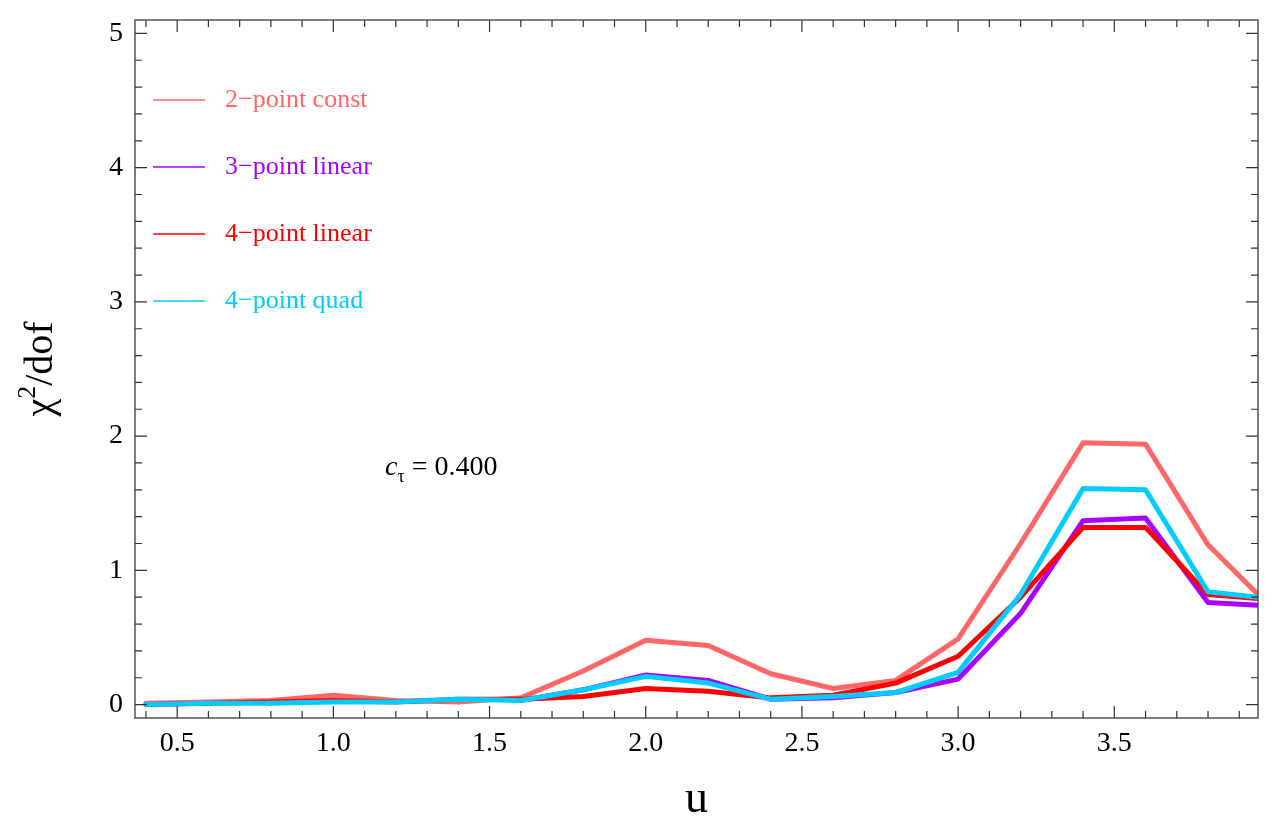 This screenshot has width=1276, height=821. I want to click on x-tick-label: 3.5, so click(1114, 742).